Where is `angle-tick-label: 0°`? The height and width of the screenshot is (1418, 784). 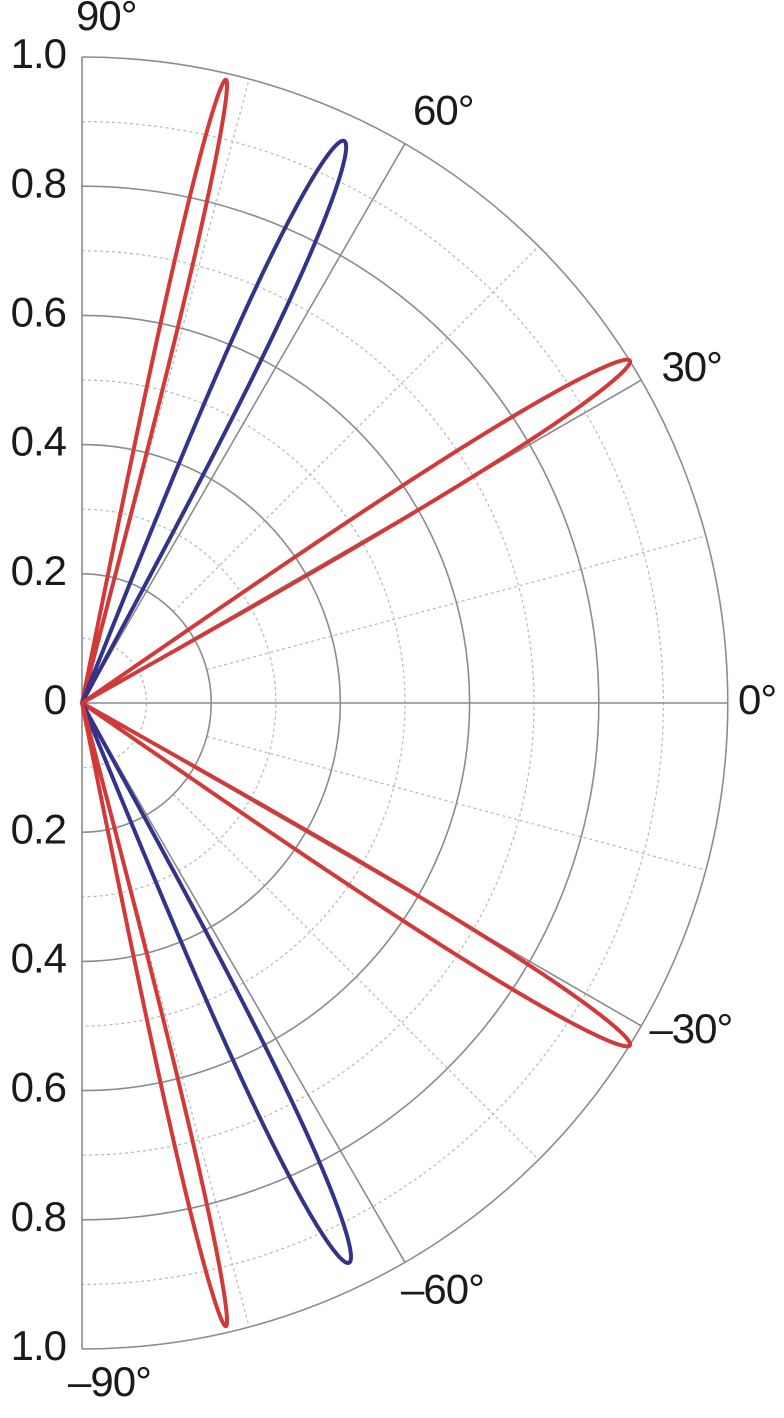
angle-tick-label: 0° is located at coordinates (757, 699).